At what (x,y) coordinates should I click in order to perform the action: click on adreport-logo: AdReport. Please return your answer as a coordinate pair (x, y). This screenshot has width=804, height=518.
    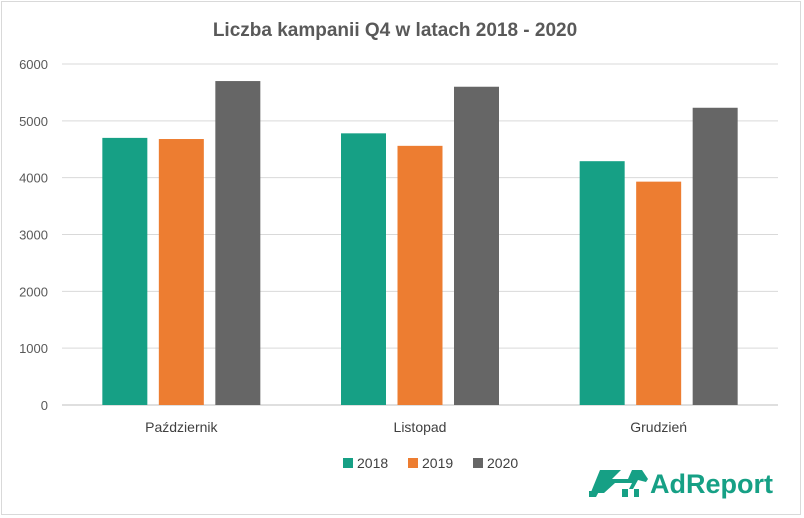
    Looking at the image, I should click on (681, 484).